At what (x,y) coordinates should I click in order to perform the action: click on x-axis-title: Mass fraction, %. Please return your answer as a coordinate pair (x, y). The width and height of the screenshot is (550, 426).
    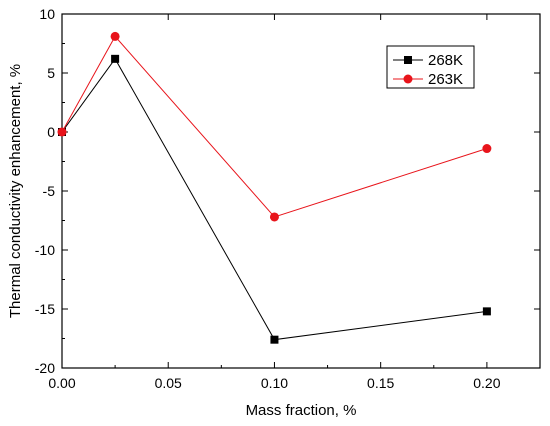
    Looking at the image, I should click on (301, 410).